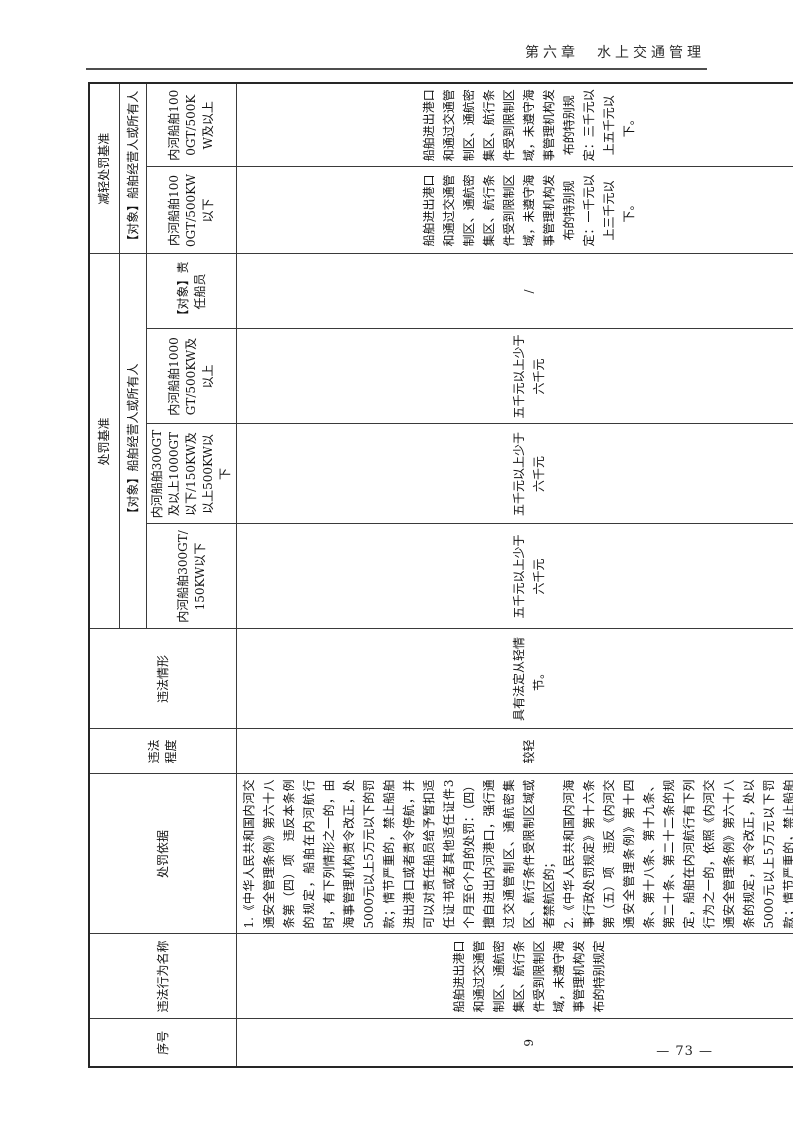 The image size is (793, 1122). I want to click on header-mingcheng: 违法行为名称, so click(163, 976).